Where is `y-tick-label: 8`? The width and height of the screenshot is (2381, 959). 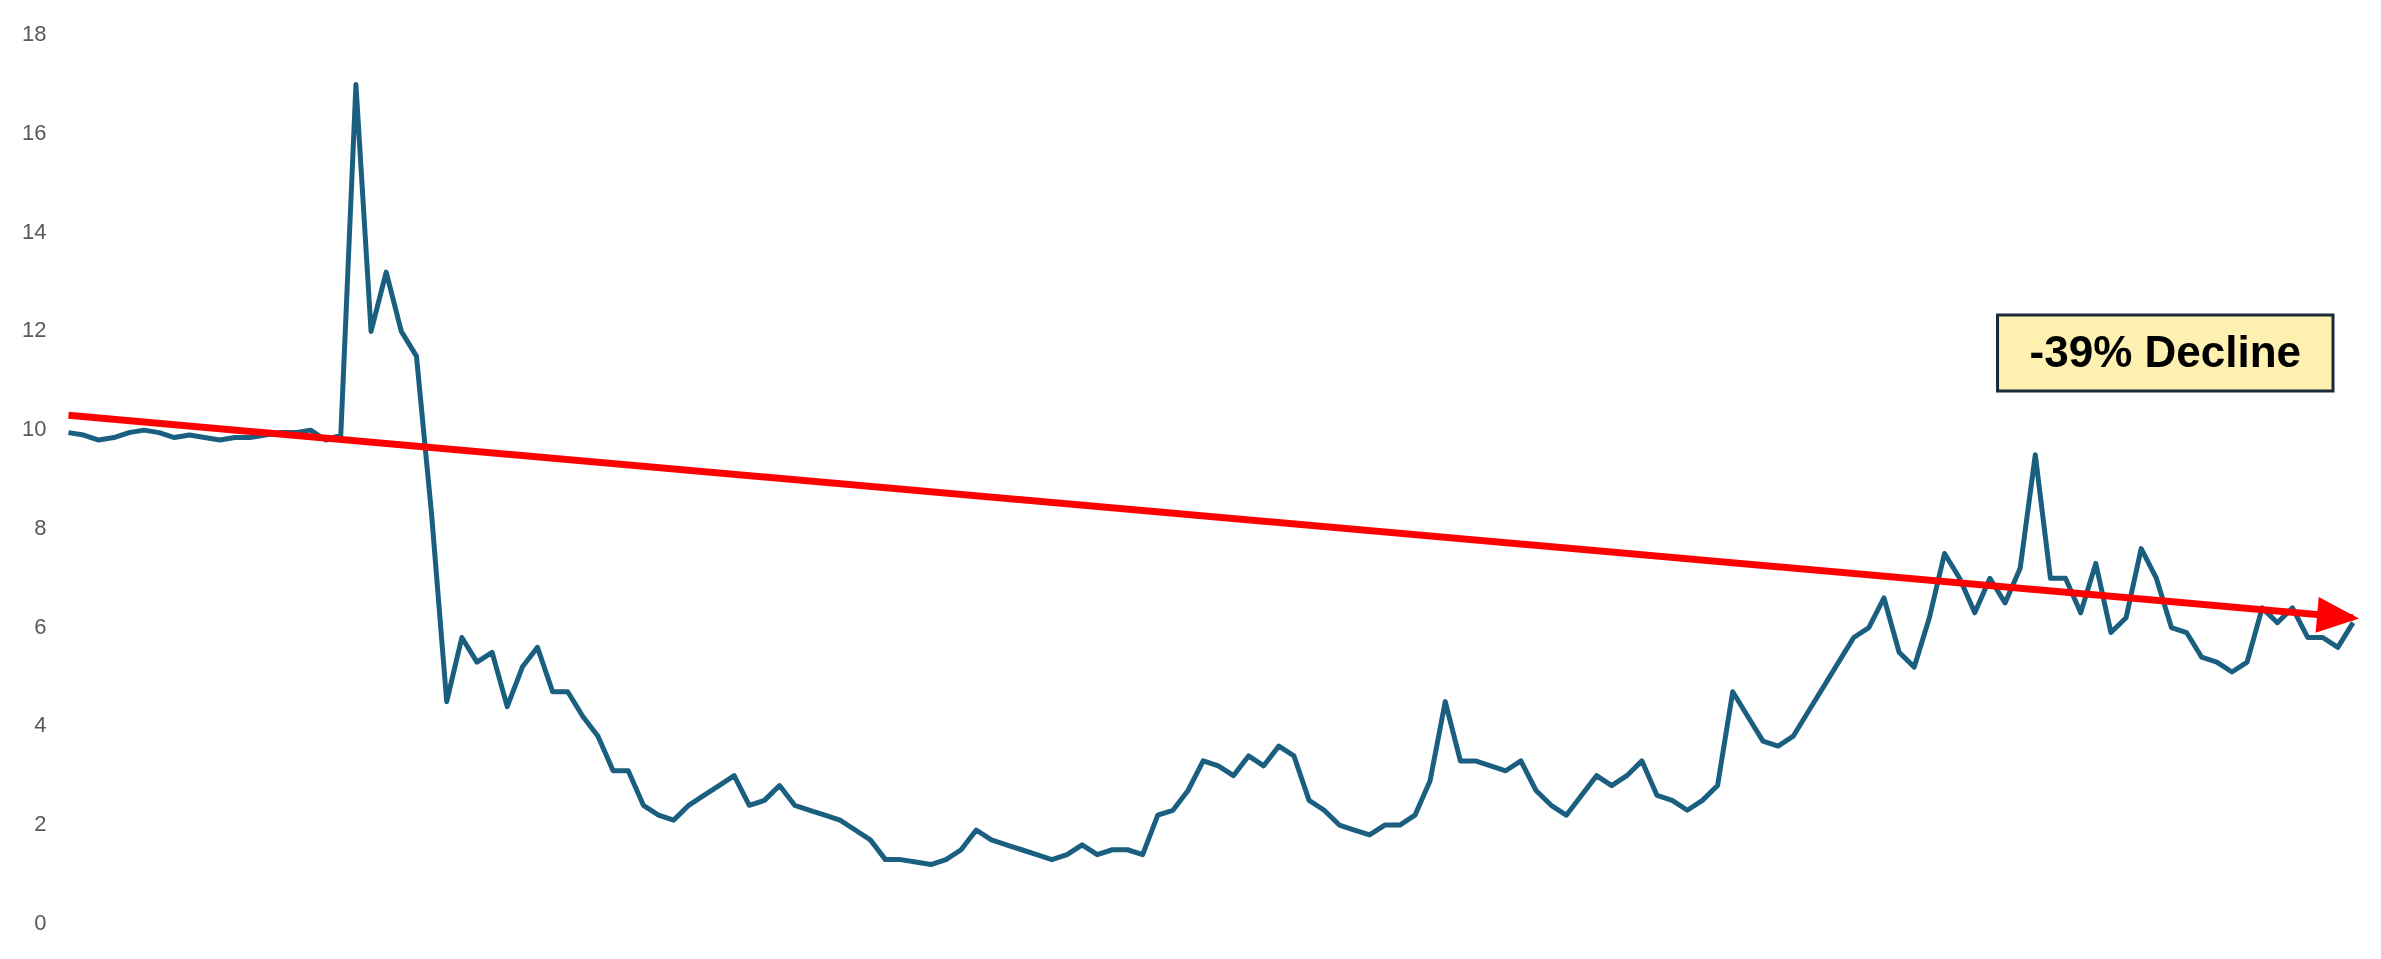 y-tick-label: 8 is located at coordinates (40, 527).